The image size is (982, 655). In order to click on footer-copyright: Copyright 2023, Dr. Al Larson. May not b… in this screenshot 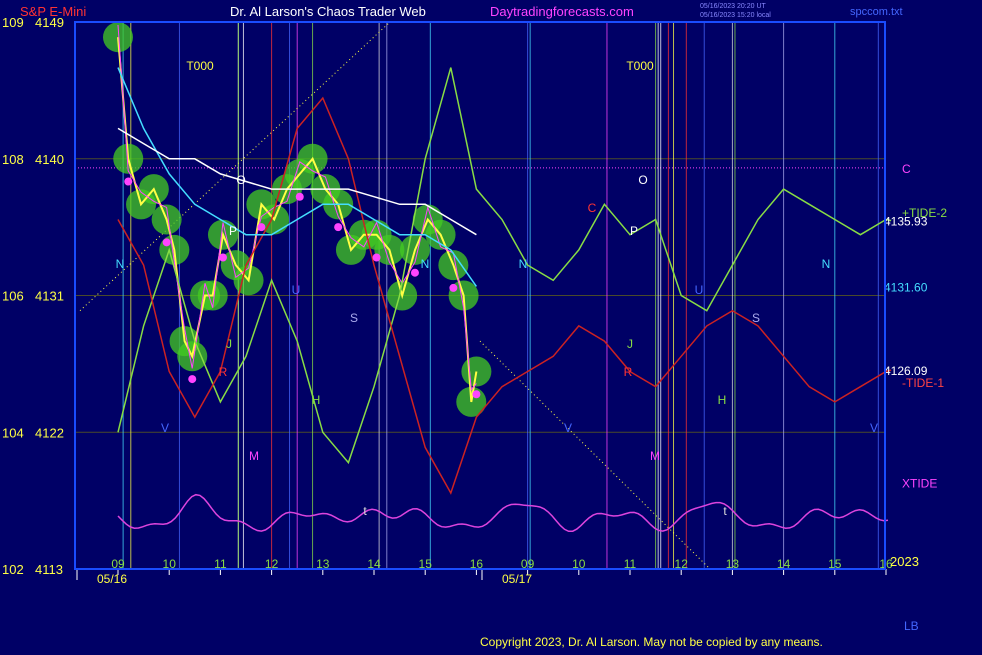, I will do `click(651, 642)`.